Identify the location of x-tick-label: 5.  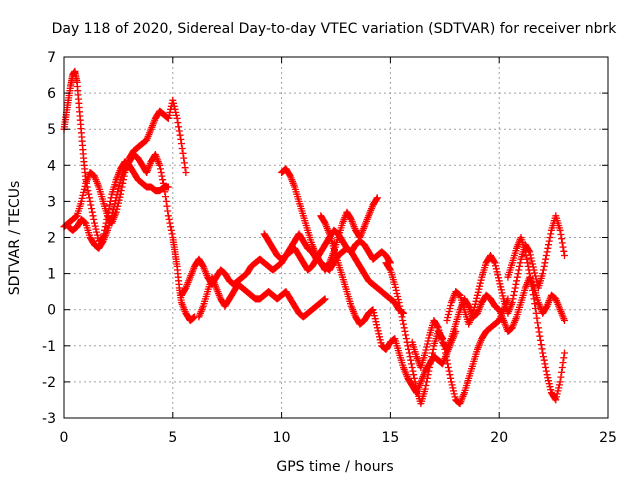
(172, 438).